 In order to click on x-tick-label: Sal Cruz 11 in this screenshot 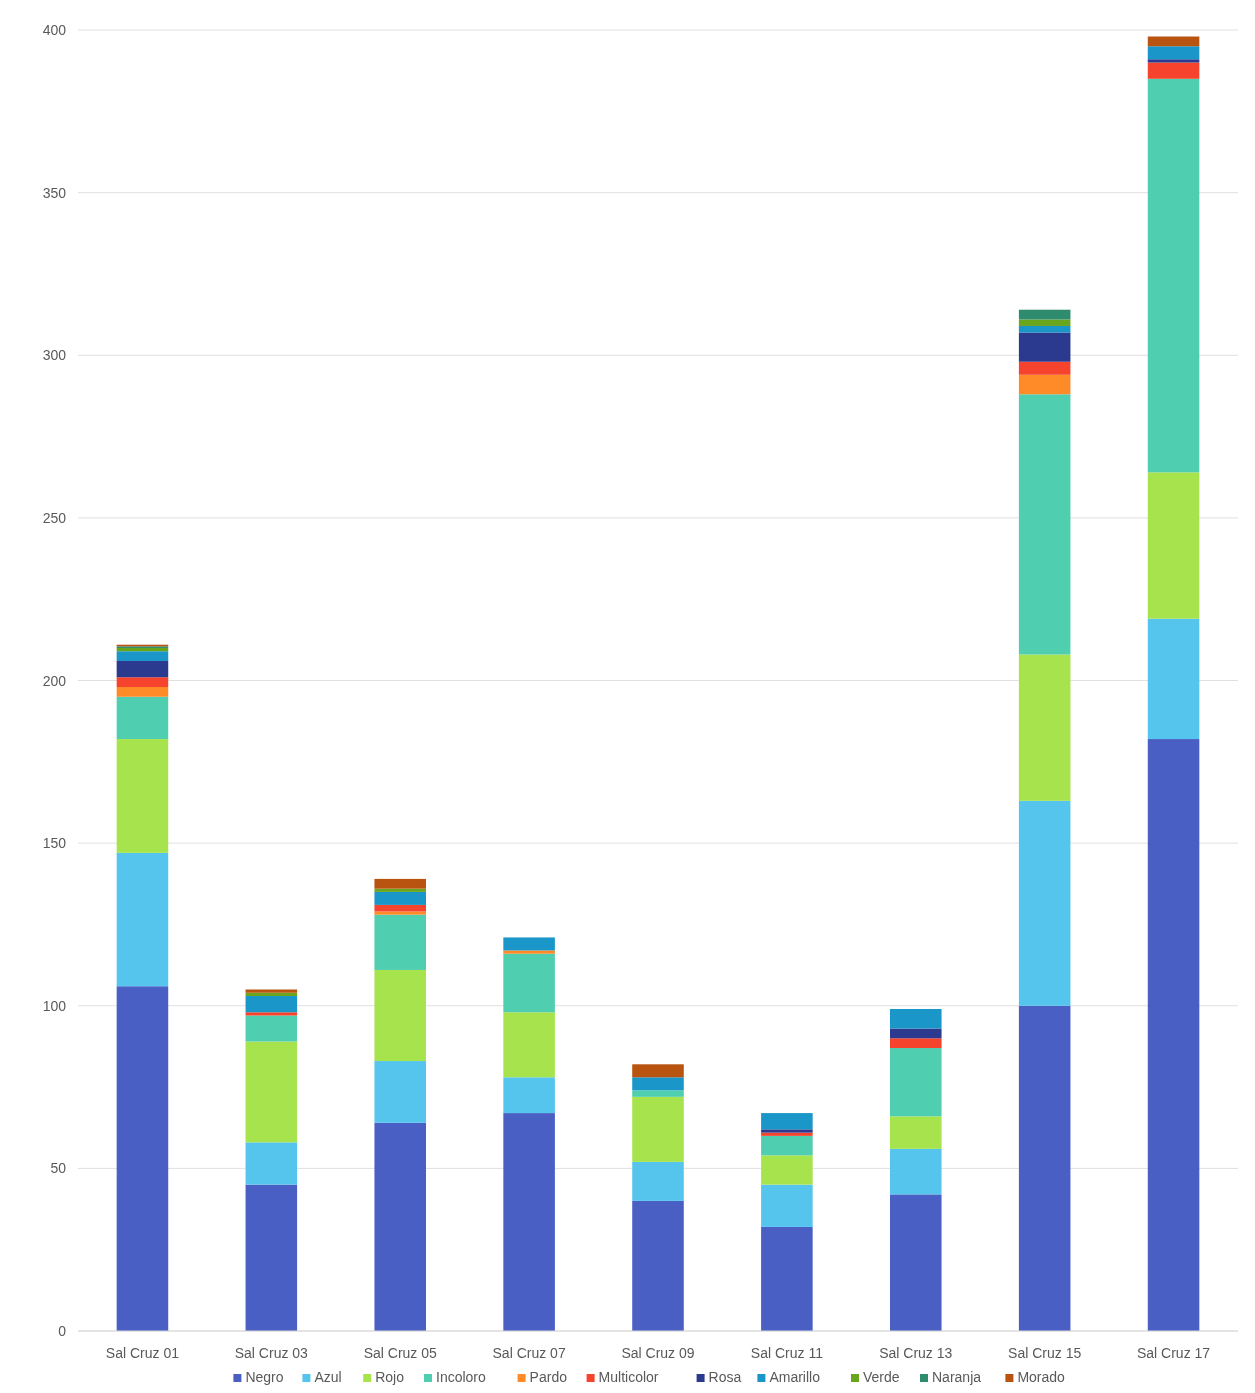, I will do `click(787, 1353)`.